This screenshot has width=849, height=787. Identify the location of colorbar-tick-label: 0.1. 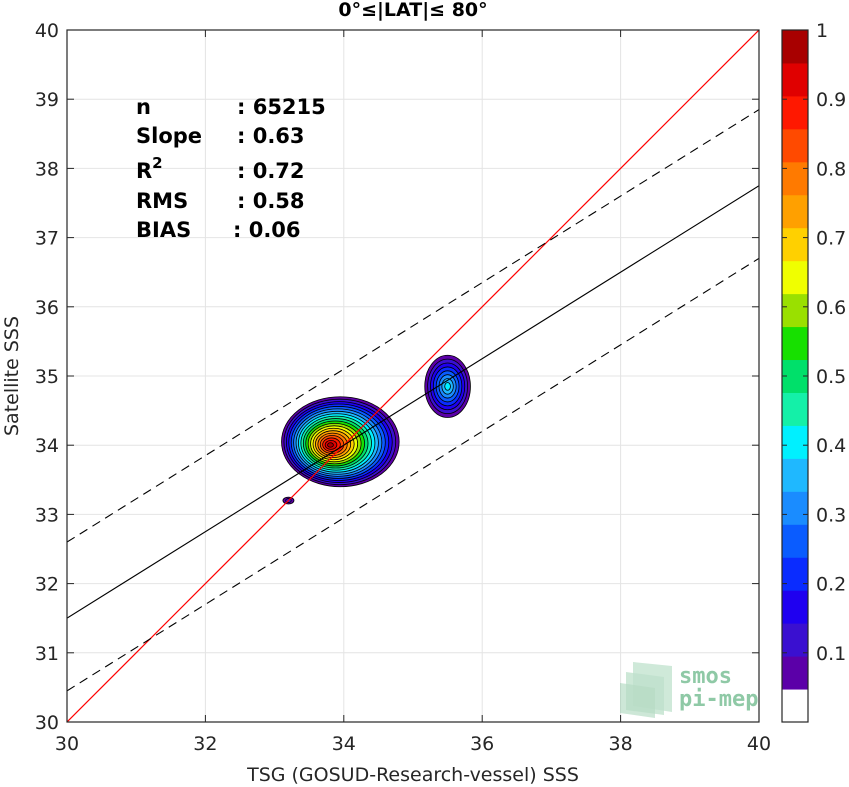
(831, 654).